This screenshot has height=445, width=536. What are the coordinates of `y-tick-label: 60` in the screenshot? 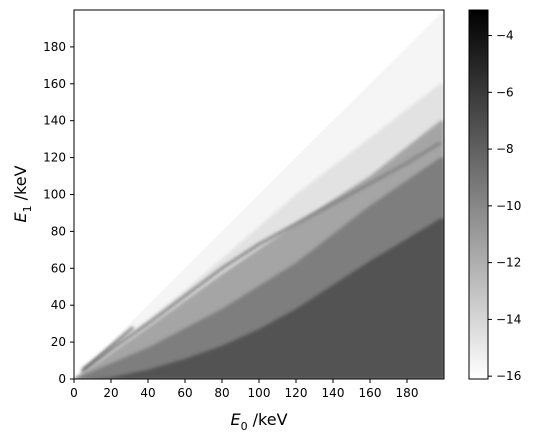 It's located at (58, 268).